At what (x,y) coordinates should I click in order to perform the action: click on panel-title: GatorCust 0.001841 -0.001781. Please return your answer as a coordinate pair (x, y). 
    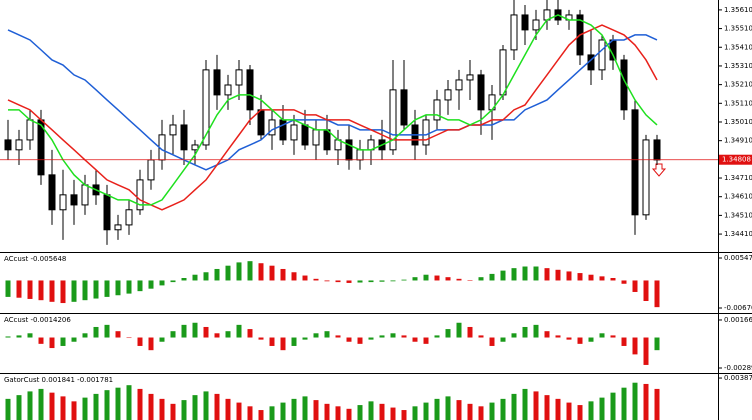
    Looking at the image, I should click on (58, 380).